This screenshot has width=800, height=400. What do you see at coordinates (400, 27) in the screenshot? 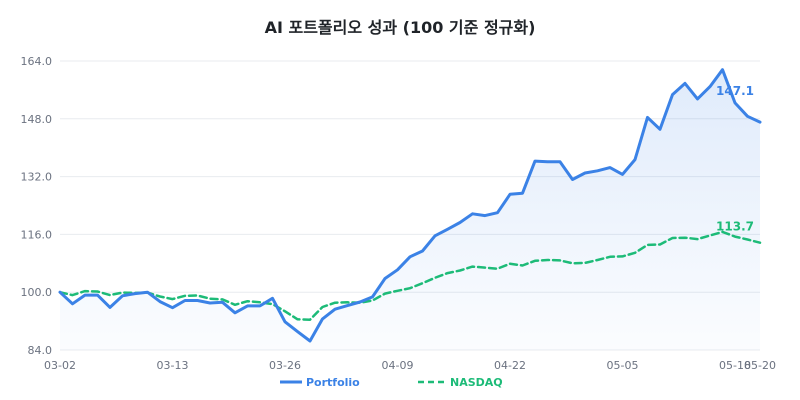
I see `chart-title: AI 포트폴리오 성과 (100 기준 정규화)` at bounding box center [400, 27].